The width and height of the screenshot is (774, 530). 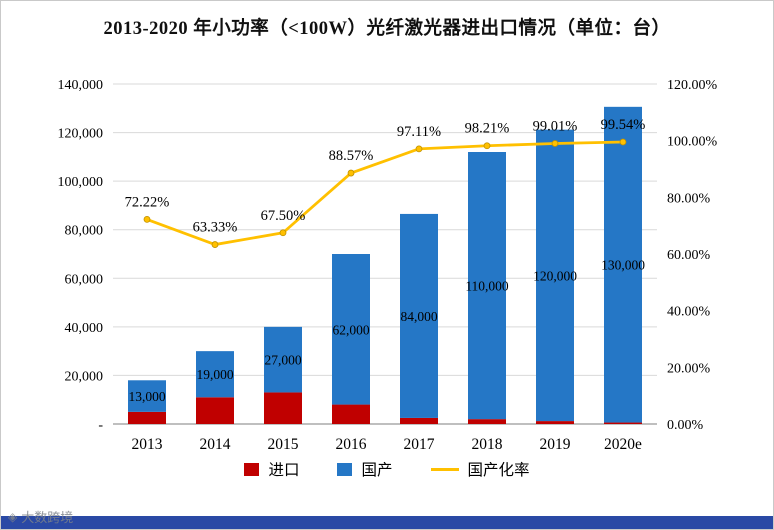 I want to click on legend-item-domestic: 国产, so click(x=365, y=469).